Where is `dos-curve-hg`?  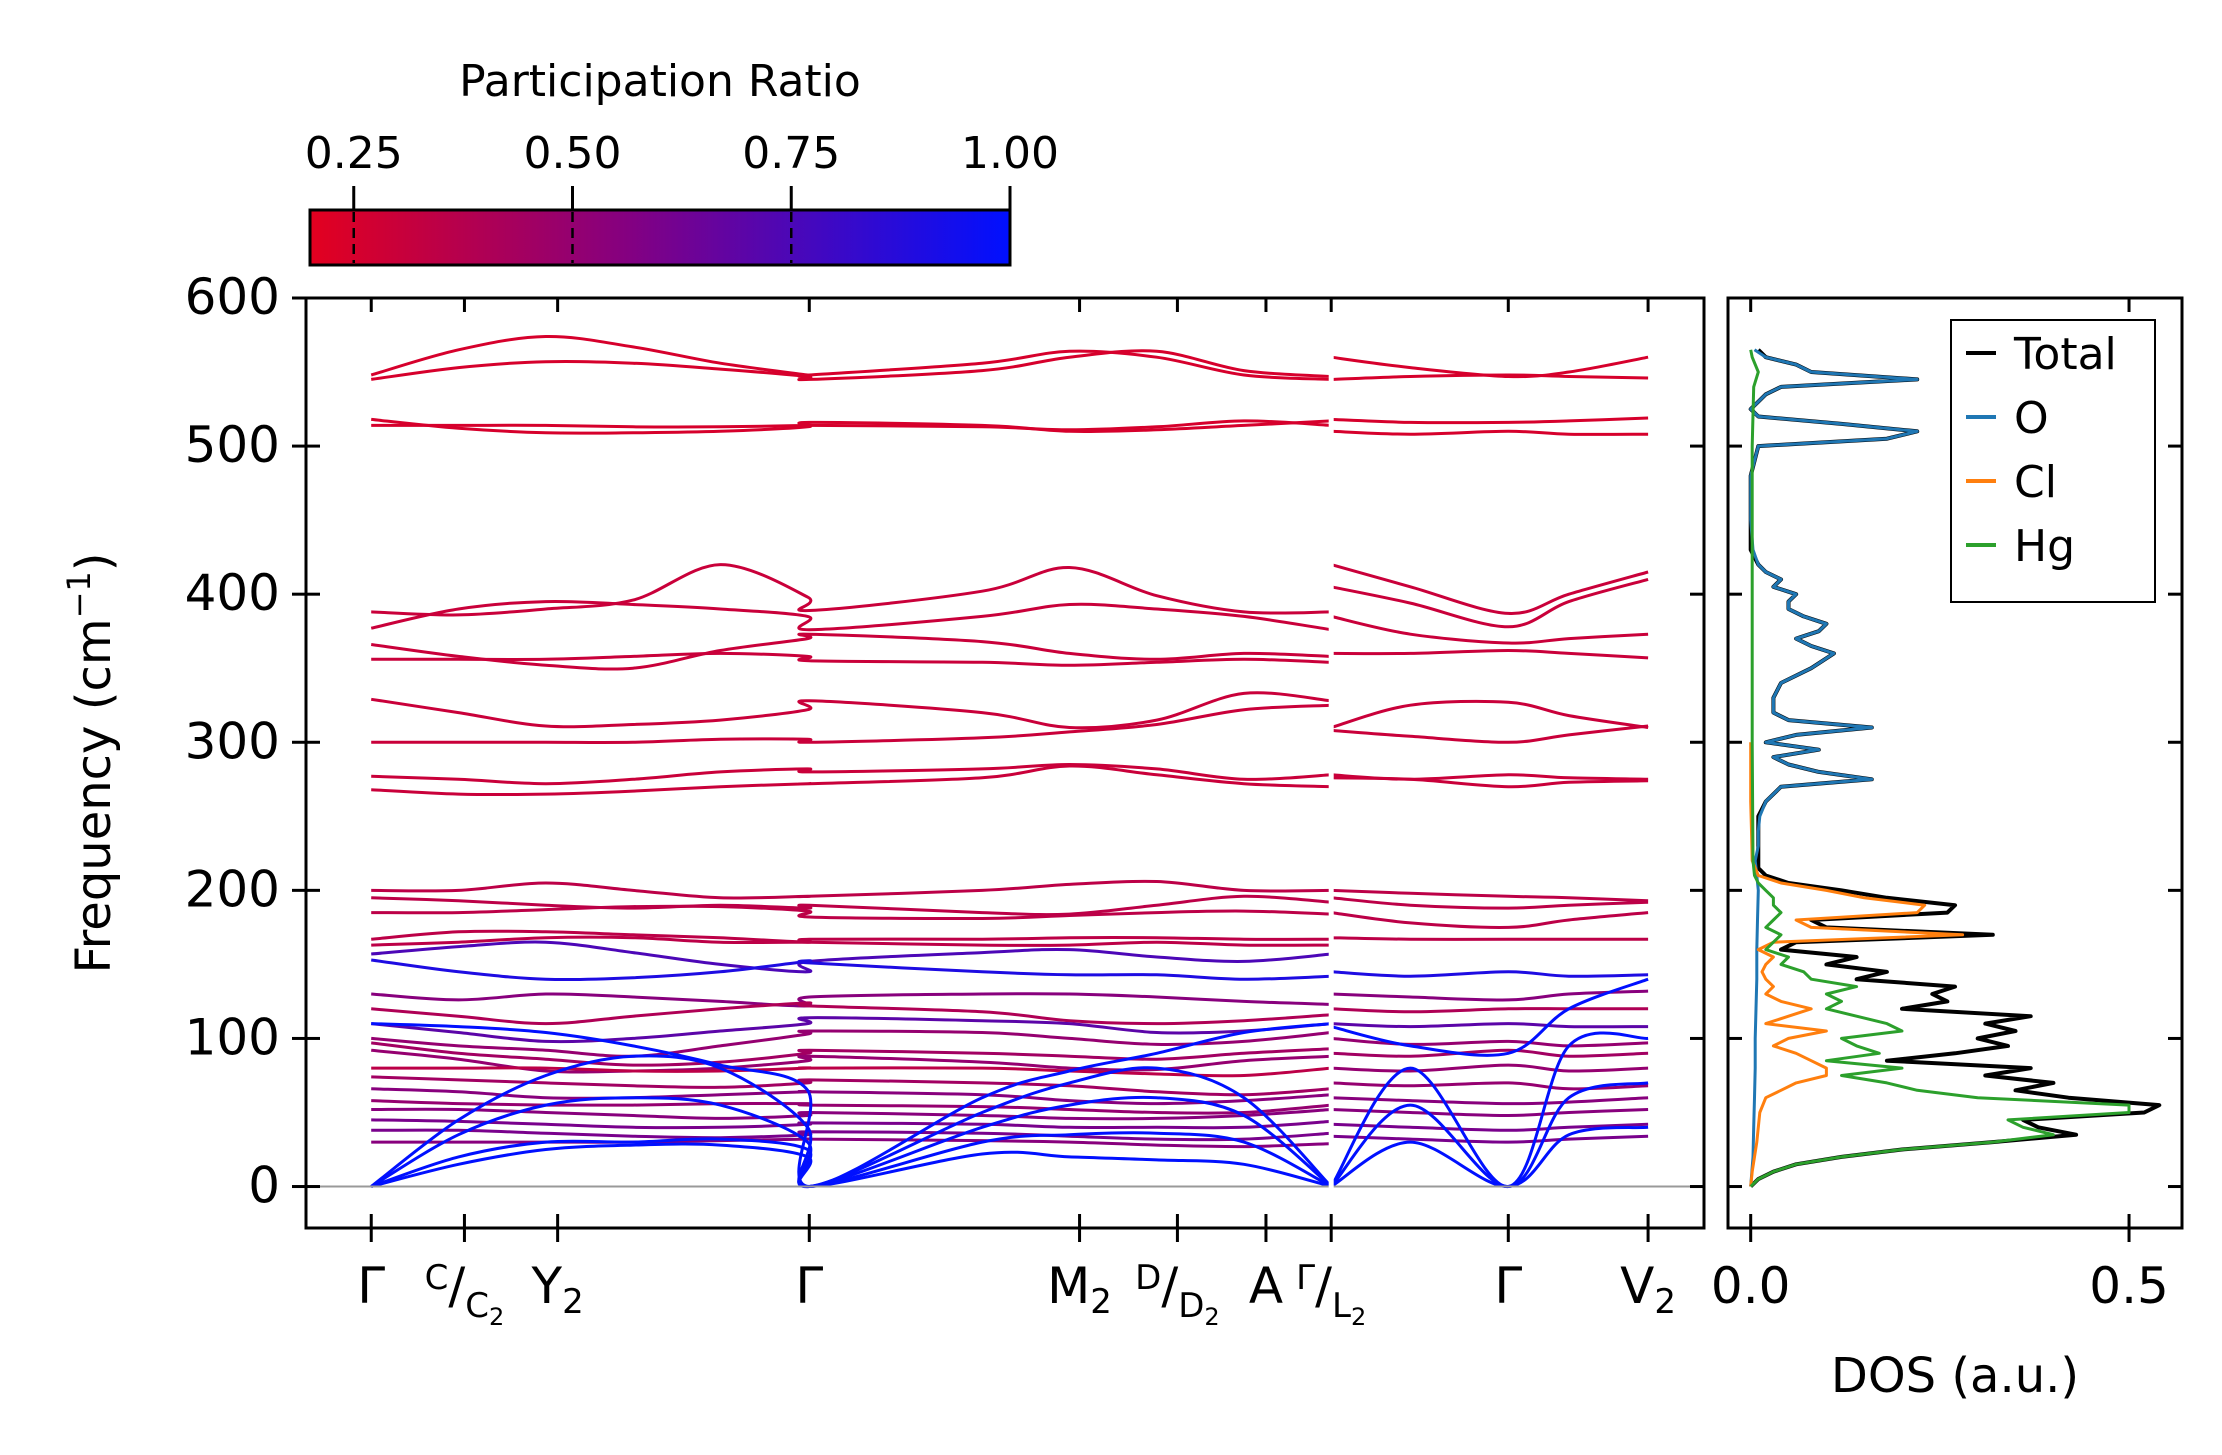 dos-curve-hg is located at coordinates (1940, 768).